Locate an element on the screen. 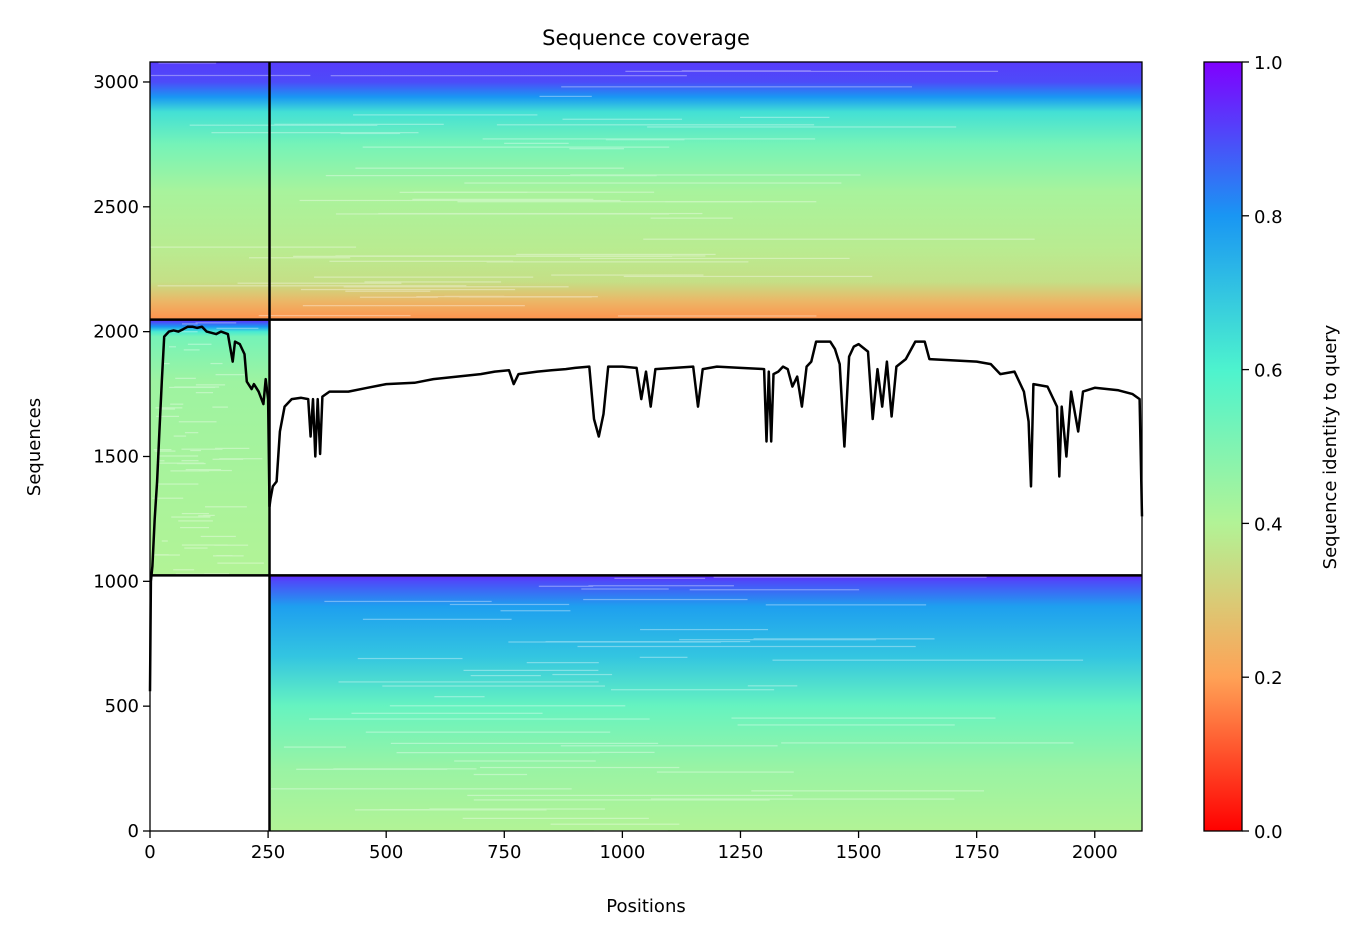 Image resolution: width=1364 pixels, height=939 pixels. colorbar: 0.0 0.2 0.4 0.6 0.8 1.0 is located at coordinates (1243, 448).